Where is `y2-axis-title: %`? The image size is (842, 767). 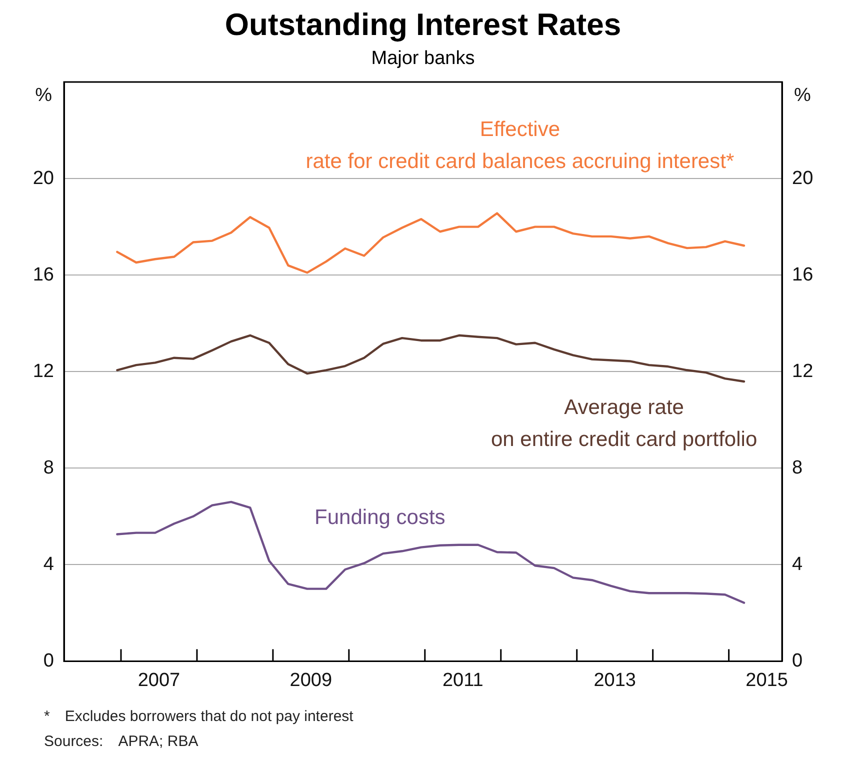 y2-axis-title: % is located at coordinates (802, 95).